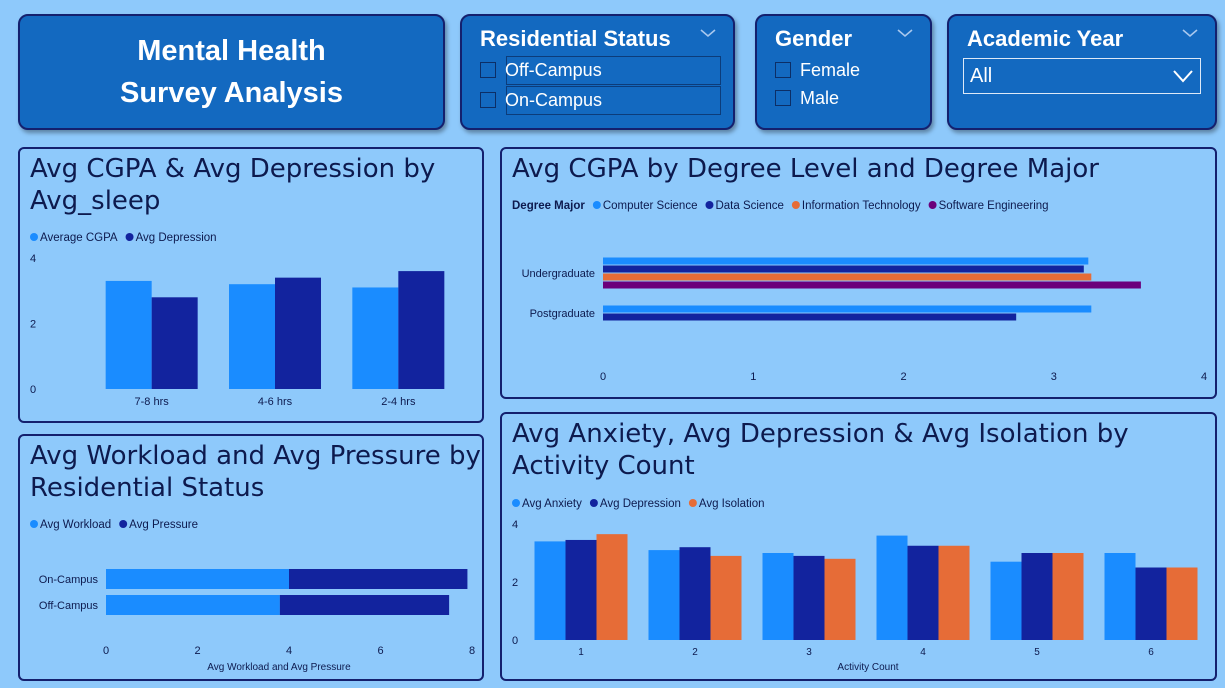 The height and width of the screenshot is (688, 1225). I want to click on option-label: Female, so click(830, 69).